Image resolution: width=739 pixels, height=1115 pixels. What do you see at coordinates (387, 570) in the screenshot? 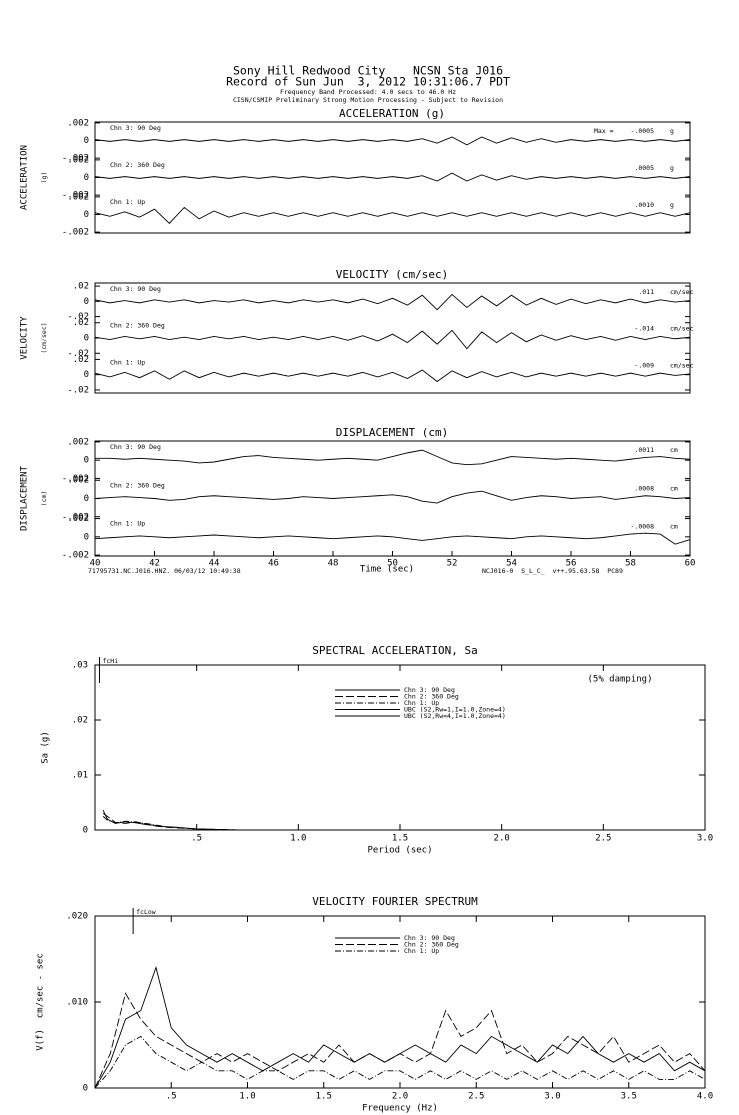
I see `x-axis-label: Time (sec)` at bounding box center [387, 570].